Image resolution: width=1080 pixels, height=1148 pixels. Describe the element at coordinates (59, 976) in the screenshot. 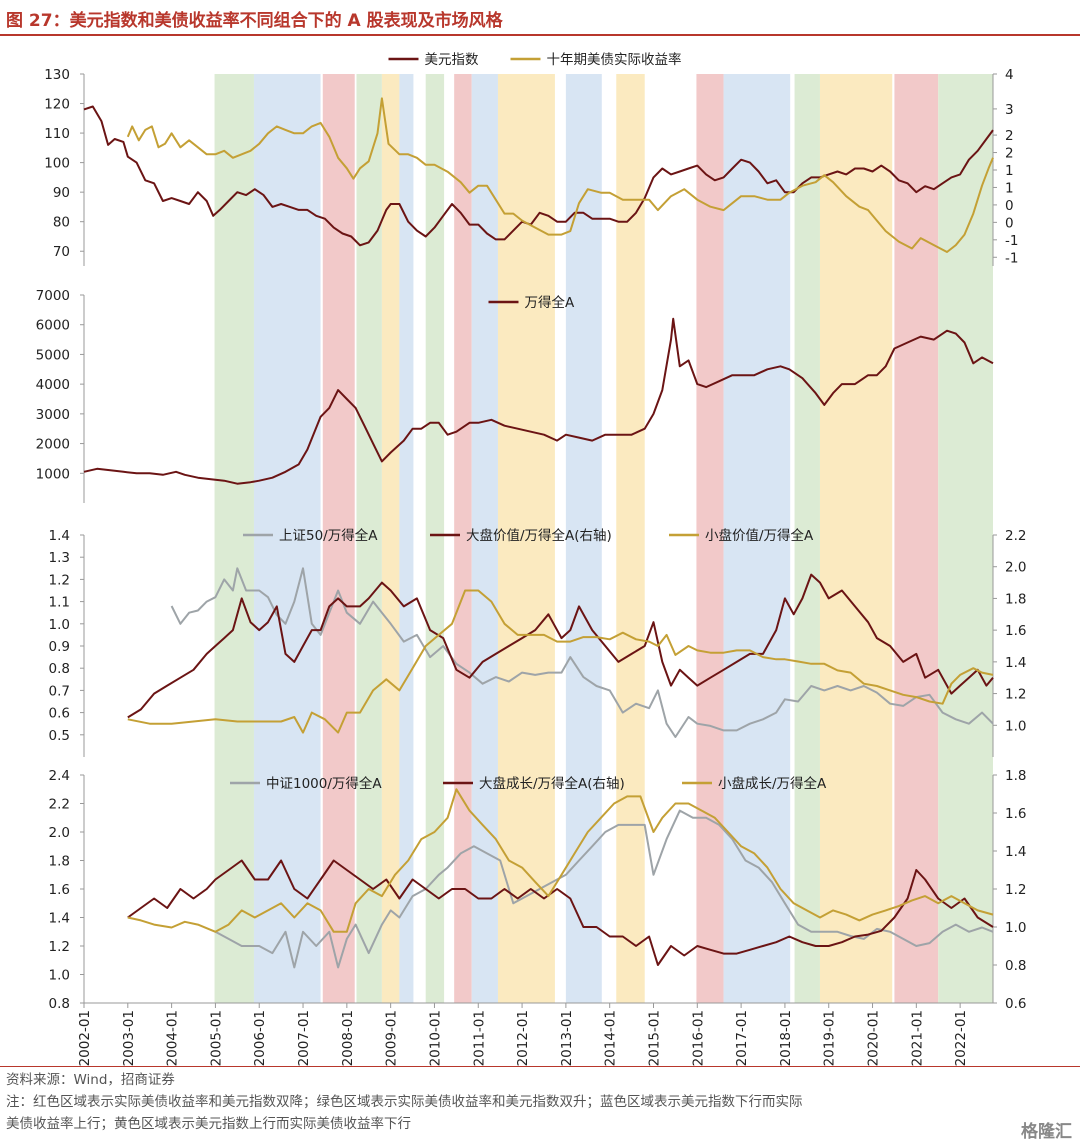

I see `panel4-left-tick-label: 1.0` at that location.